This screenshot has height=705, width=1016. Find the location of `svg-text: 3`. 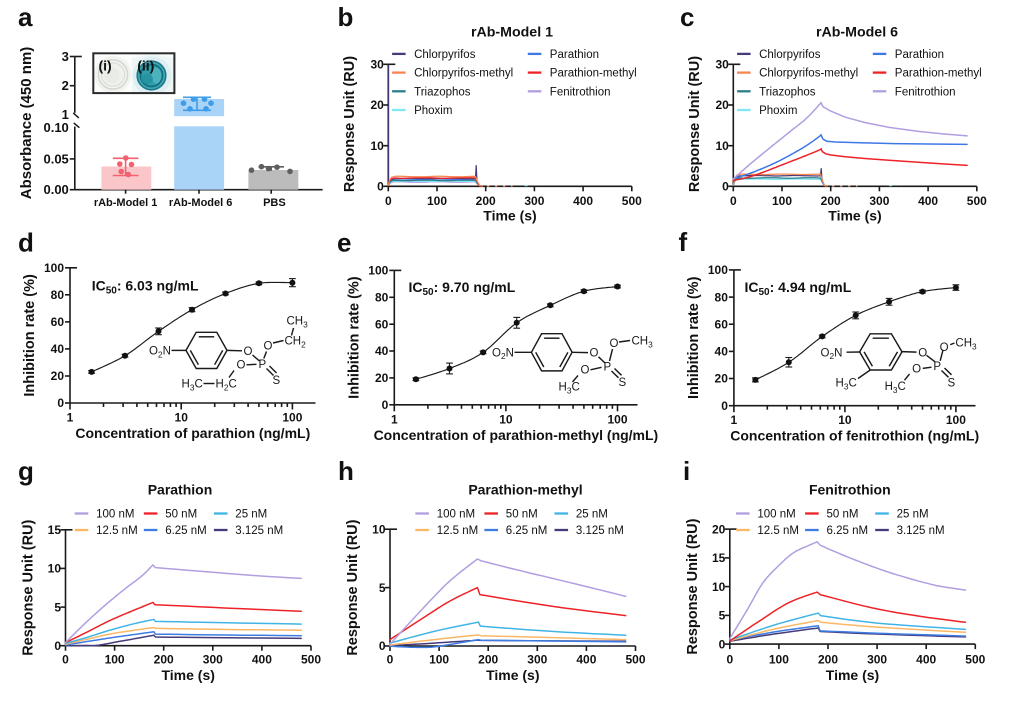

svg-text: 3 is located at coordinates (65, 56).